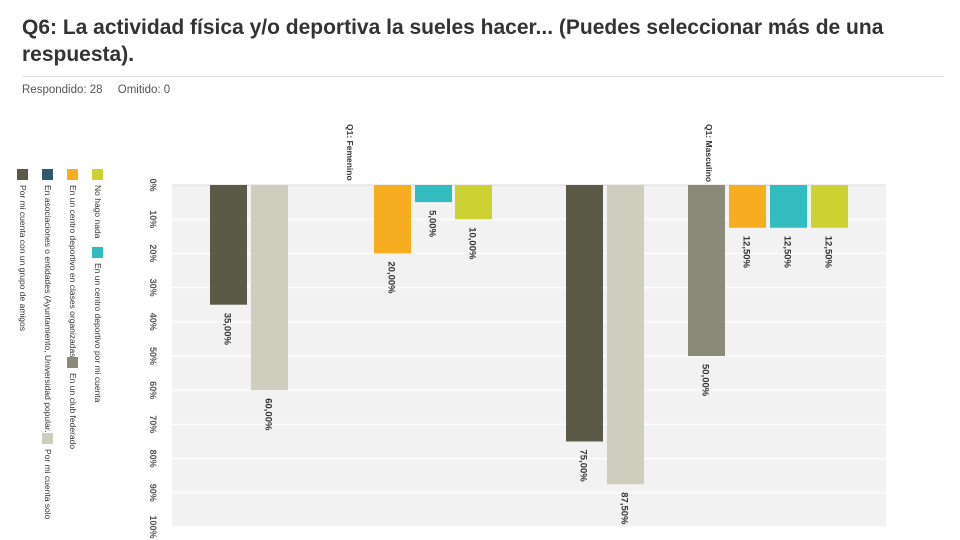  Describe the element at coordinates (153, 219) in the screenshot. I see `tick-label: 10%` at that location.